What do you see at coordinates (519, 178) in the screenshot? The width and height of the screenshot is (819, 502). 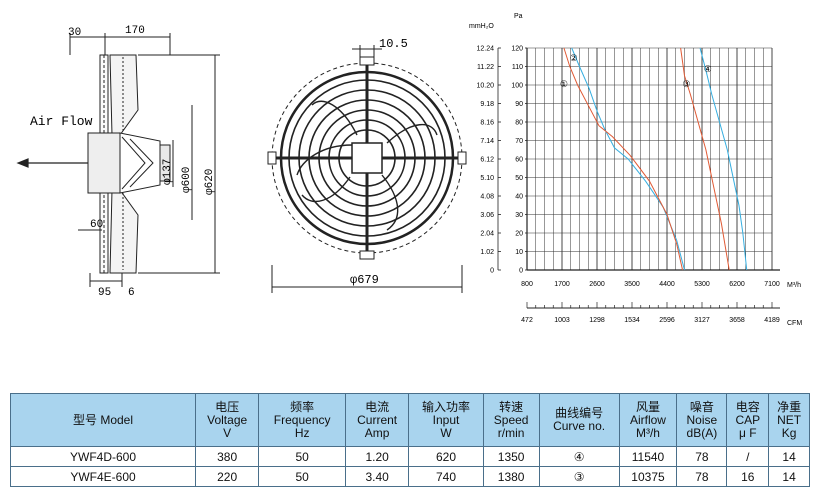 I see `pa-tick-label: 50` at bounding box center [519, 178].